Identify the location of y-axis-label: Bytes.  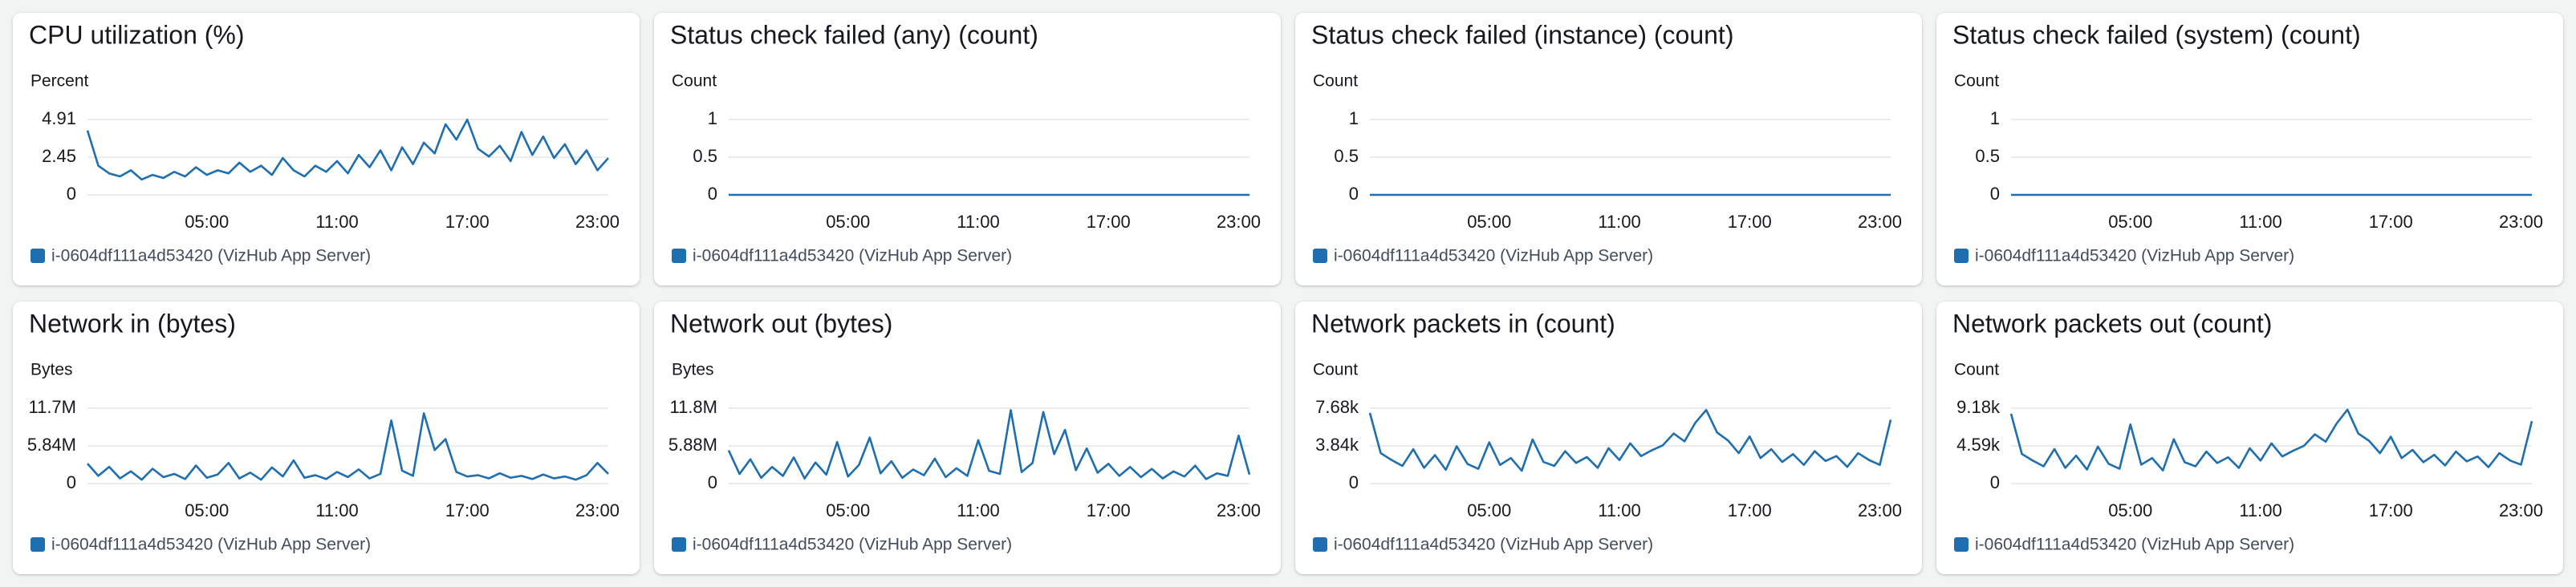
(51, 370).